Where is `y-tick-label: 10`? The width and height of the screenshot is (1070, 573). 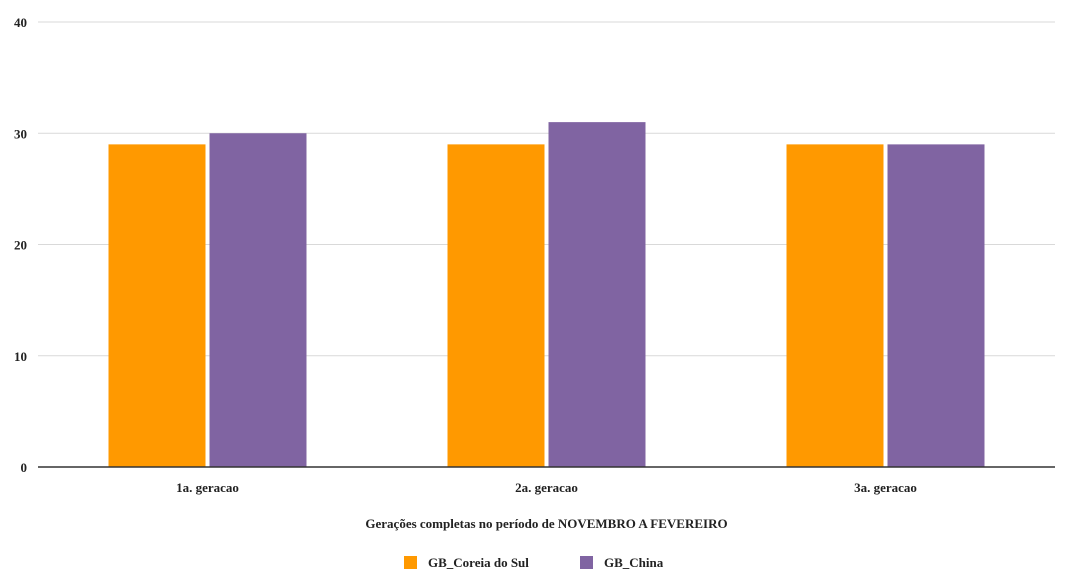
y-tick-label: 10 is located at coordinates (20, 356).